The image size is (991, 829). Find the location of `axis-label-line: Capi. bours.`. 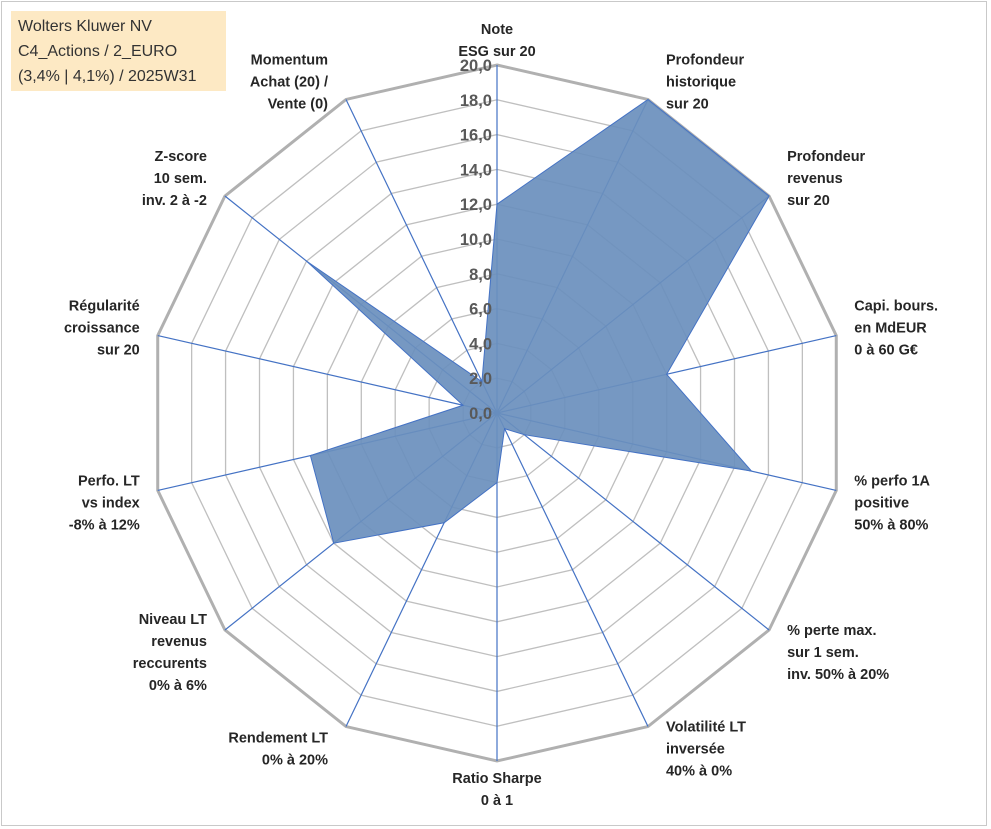

axis-label-line: Capi. bours. is located at coordinates (896, 307).